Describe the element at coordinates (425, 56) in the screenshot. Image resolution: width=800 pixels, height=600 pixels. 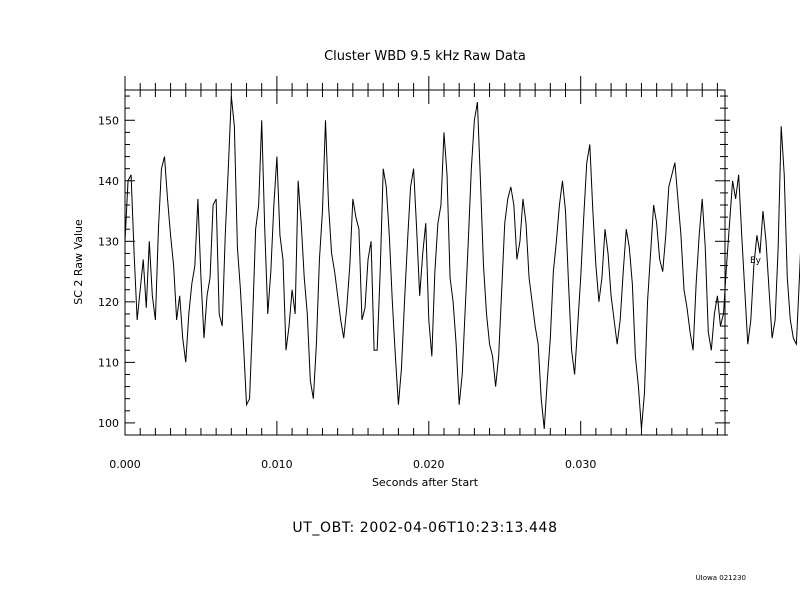
I see `chart-title: Cluster WBD 9.5 kHz Raw Data` at that location.